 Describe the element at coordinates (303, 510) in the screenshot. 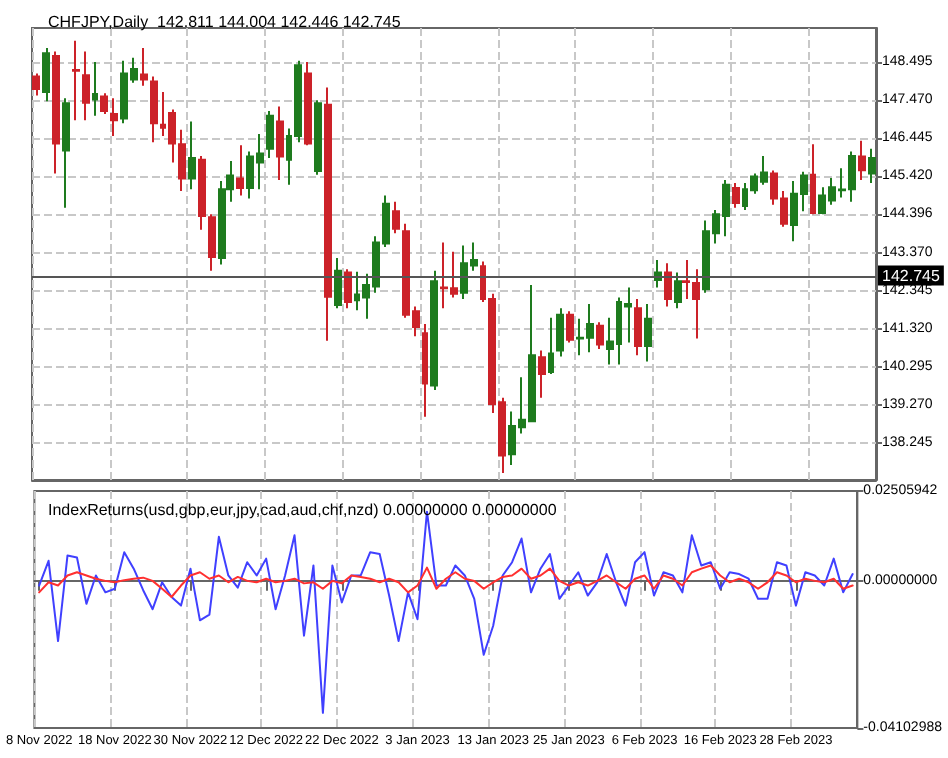

I see `text: IndexReturns(usd,gbp,eur,jpy,cad,aud,chf,nzd) 0.00000000 0.00000000` at that location.